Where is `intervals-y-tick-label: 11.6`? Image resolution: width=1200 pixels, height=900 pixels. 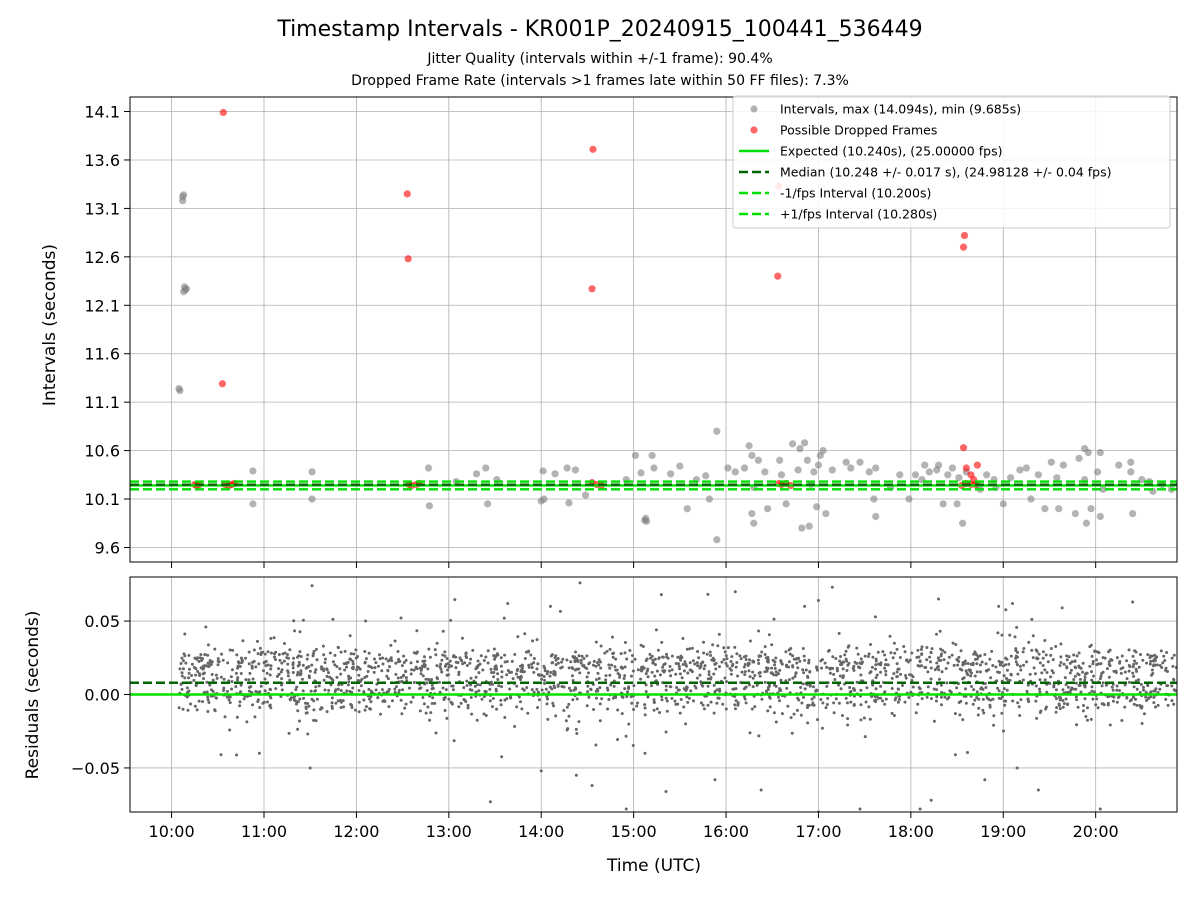
intervals-y-tick-label: 11.6 is located at coordinates (102, 354).